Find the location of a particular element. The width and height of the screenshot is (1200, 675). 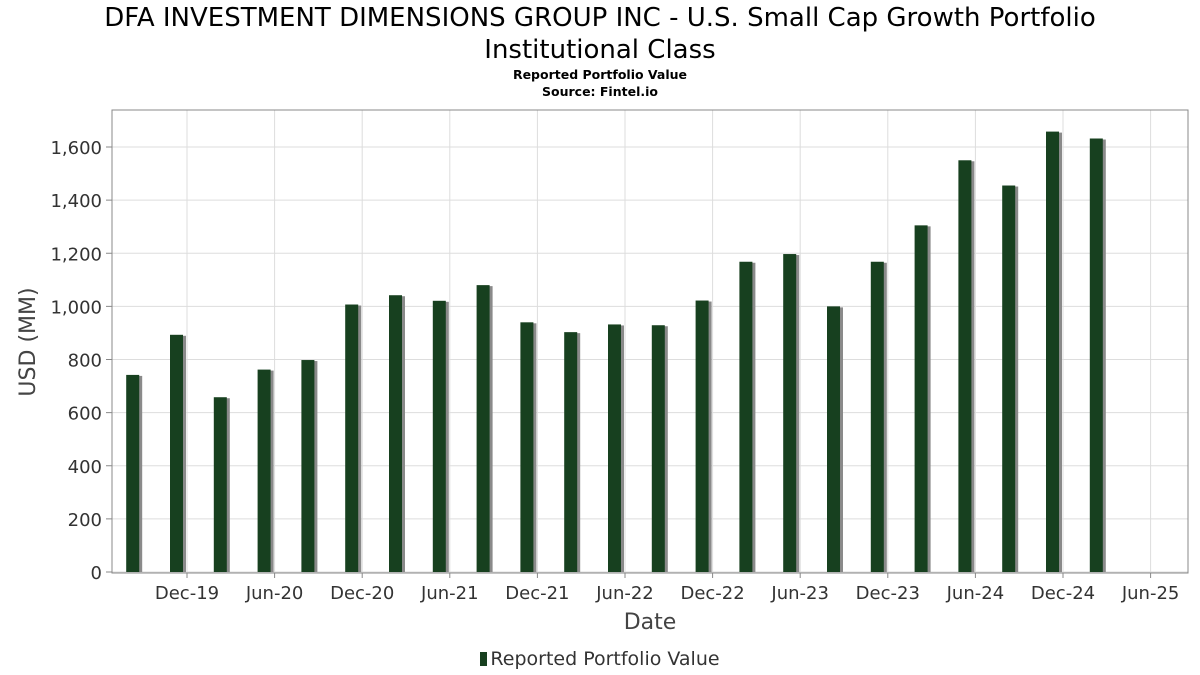

y-tick-label: 1,400 is located at coordinates (76, 201).